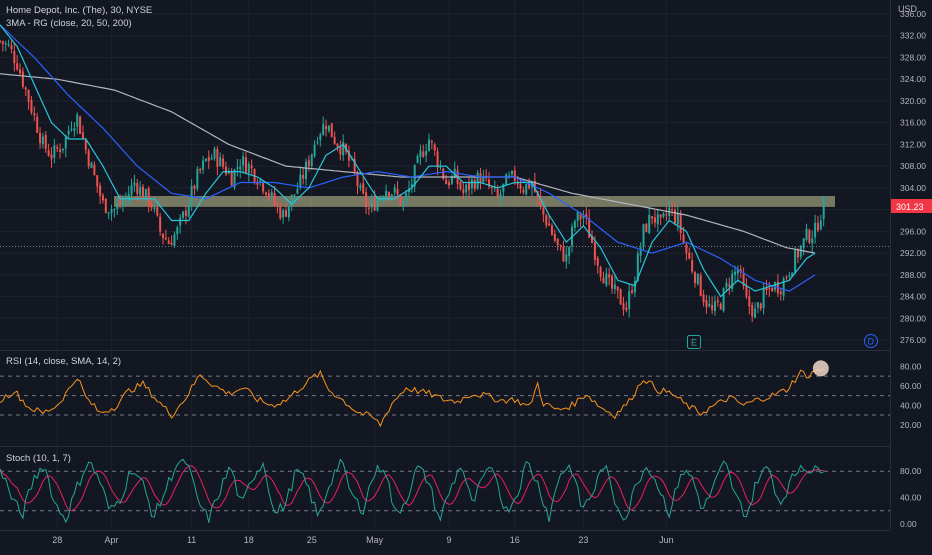  Describe the element at coordinates (445, 491) in the screenshot. I see `stoch-layer` at that location.